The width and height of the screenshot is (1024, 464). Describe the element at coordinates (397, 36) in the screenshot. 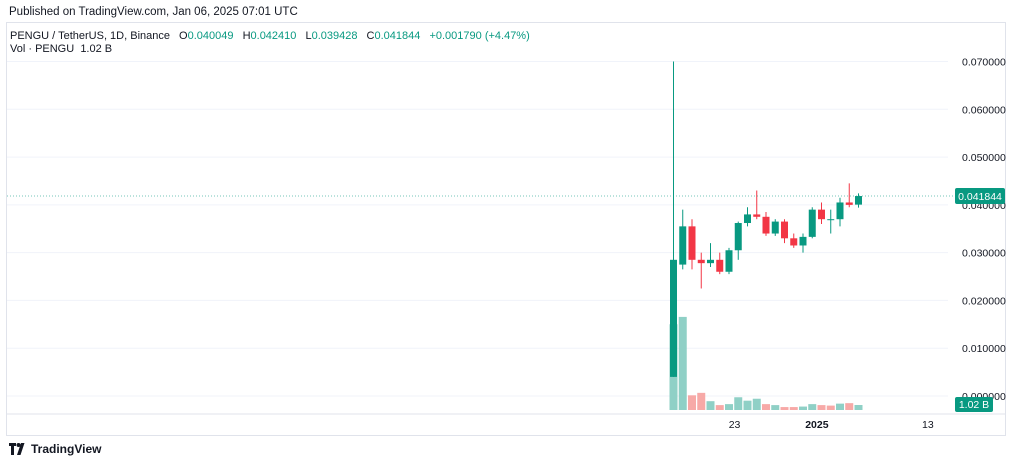

I see `close-value: 0.041844` at that location.